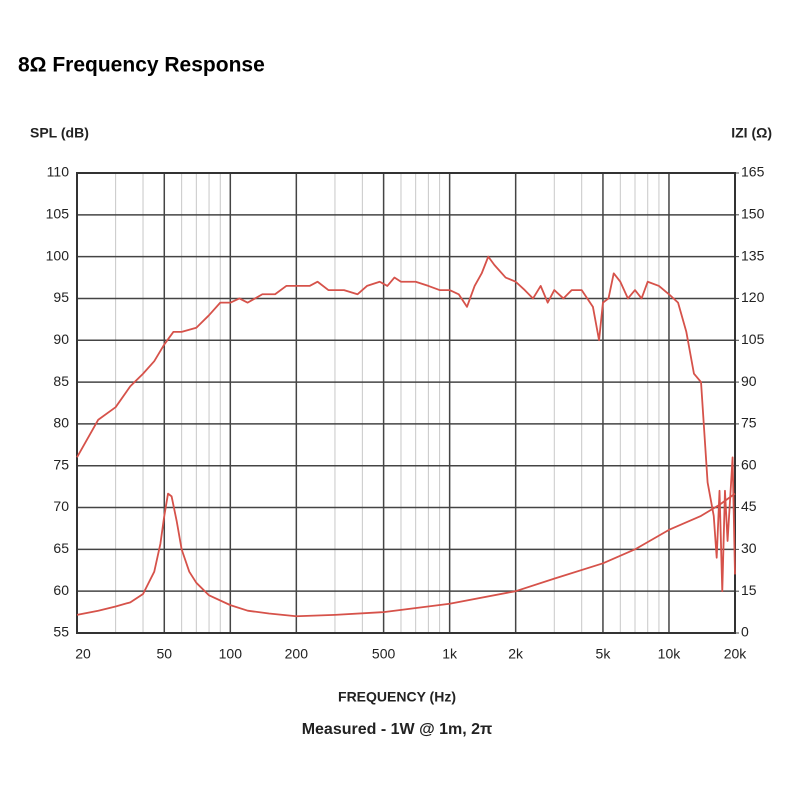  What do you see at coordinates (61, 632) in the screenshot?
I see `y-tick-label: 55` at bounding box center [61, 632].